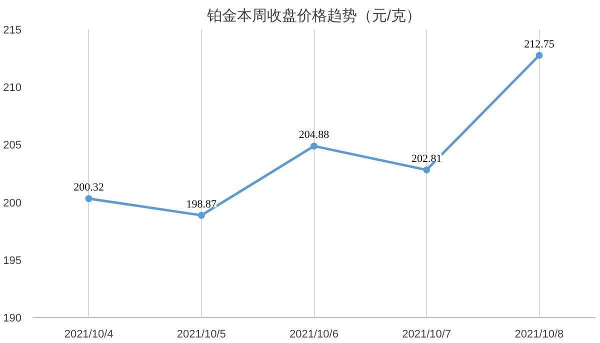 The height and width of the screenshot is (343, 600). What do you see at coordinates (201, 334) in the screenshot?
I see `x-tick-label: 2021/10/5` at bounding box center [201, 334].